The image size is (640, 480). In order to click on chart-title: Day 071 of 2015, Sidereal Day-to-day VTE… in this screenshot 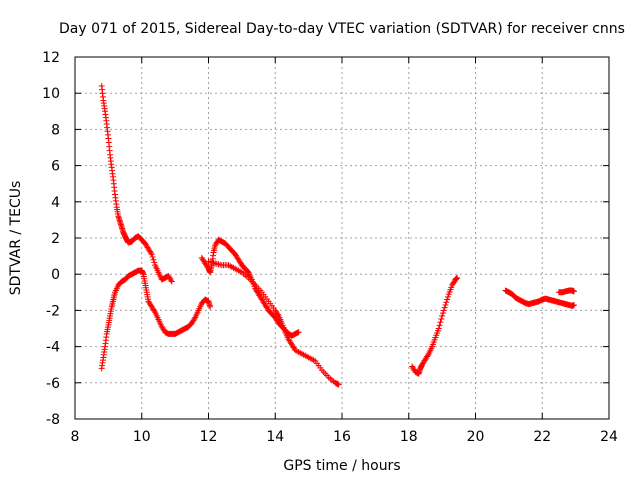, I will do `click(342, 29)`.